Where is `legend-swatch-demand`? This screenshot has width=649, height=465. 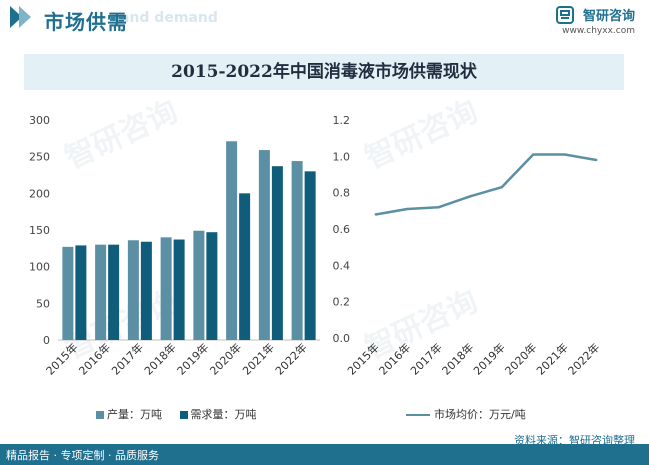
legend-swatch-demand is located at coordinates (183, 415).